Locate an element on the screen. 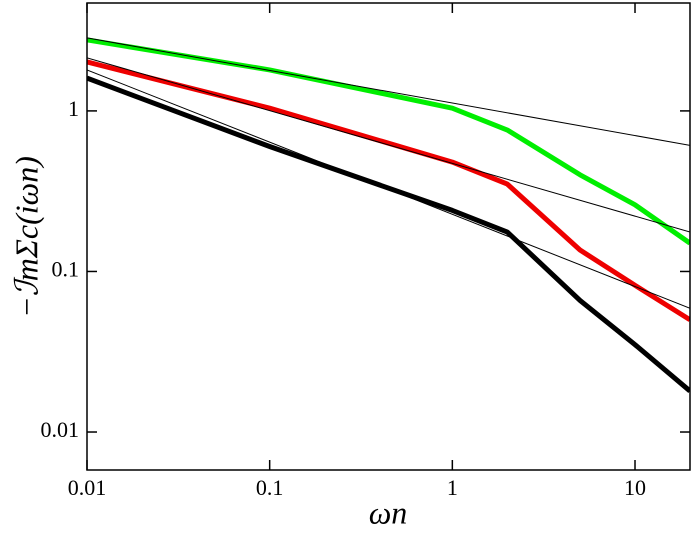 This screenshot has width=698, height=537. x-tick-label: 0.01 is located at coordinates (87, 487).